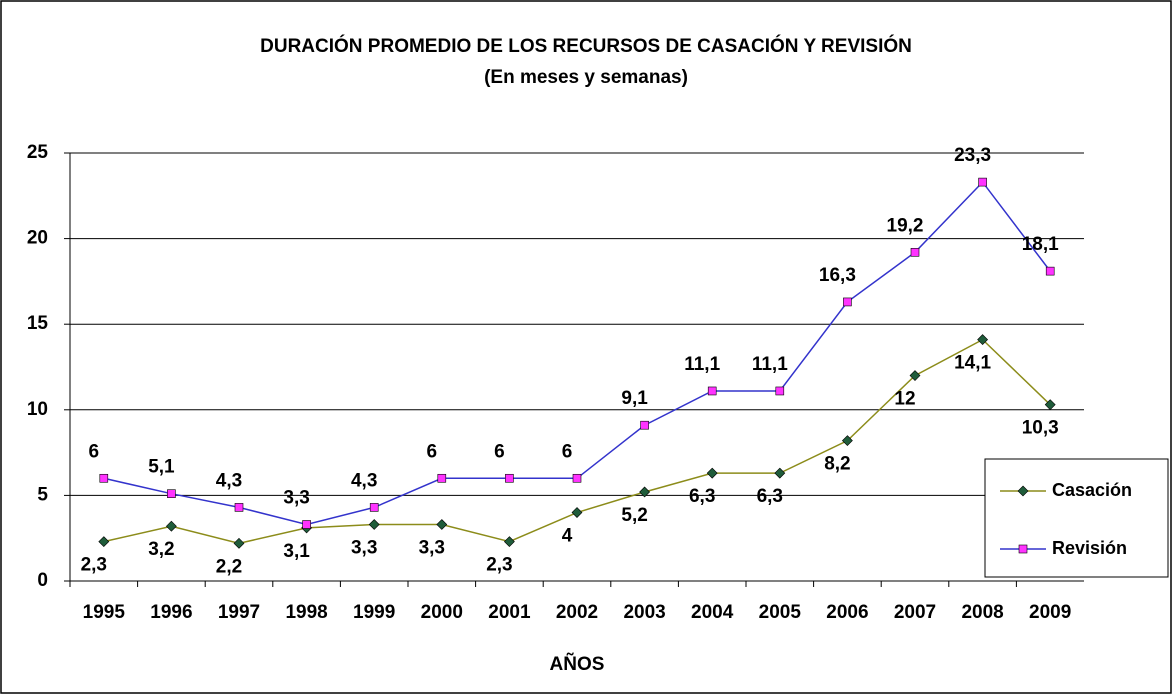 The image size is (1173, 695). I want to click on data-label: 12, so click(904, 399).